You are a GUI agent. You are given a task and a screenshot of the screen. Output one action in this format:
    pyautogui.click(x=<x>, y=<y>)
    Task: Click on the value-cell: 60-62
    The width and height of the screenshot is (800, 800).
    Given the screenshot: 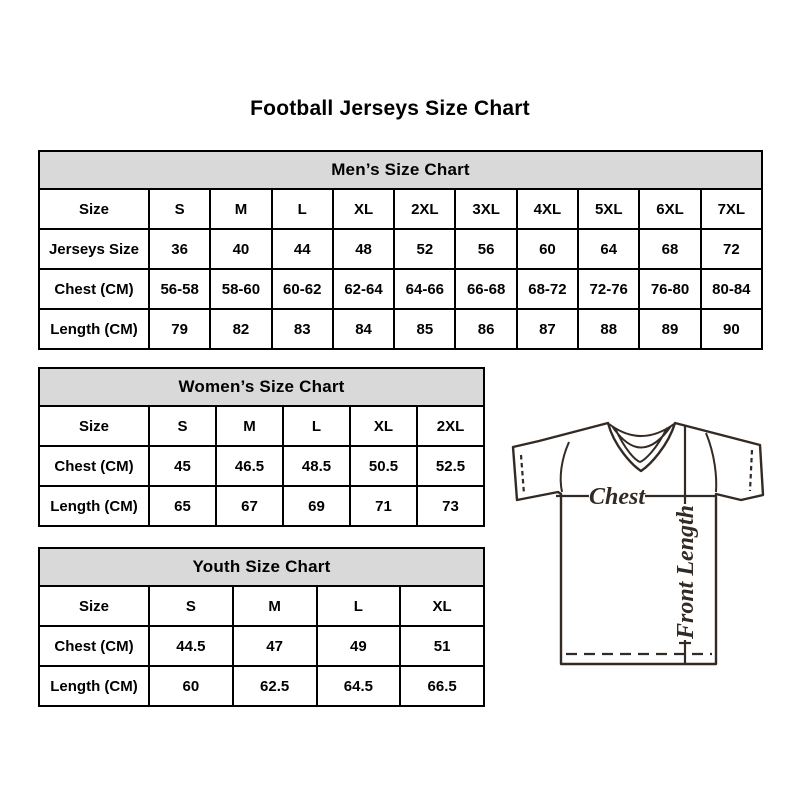 What is the action you would take?
    pyautogui.click(x=302, y=289)
    